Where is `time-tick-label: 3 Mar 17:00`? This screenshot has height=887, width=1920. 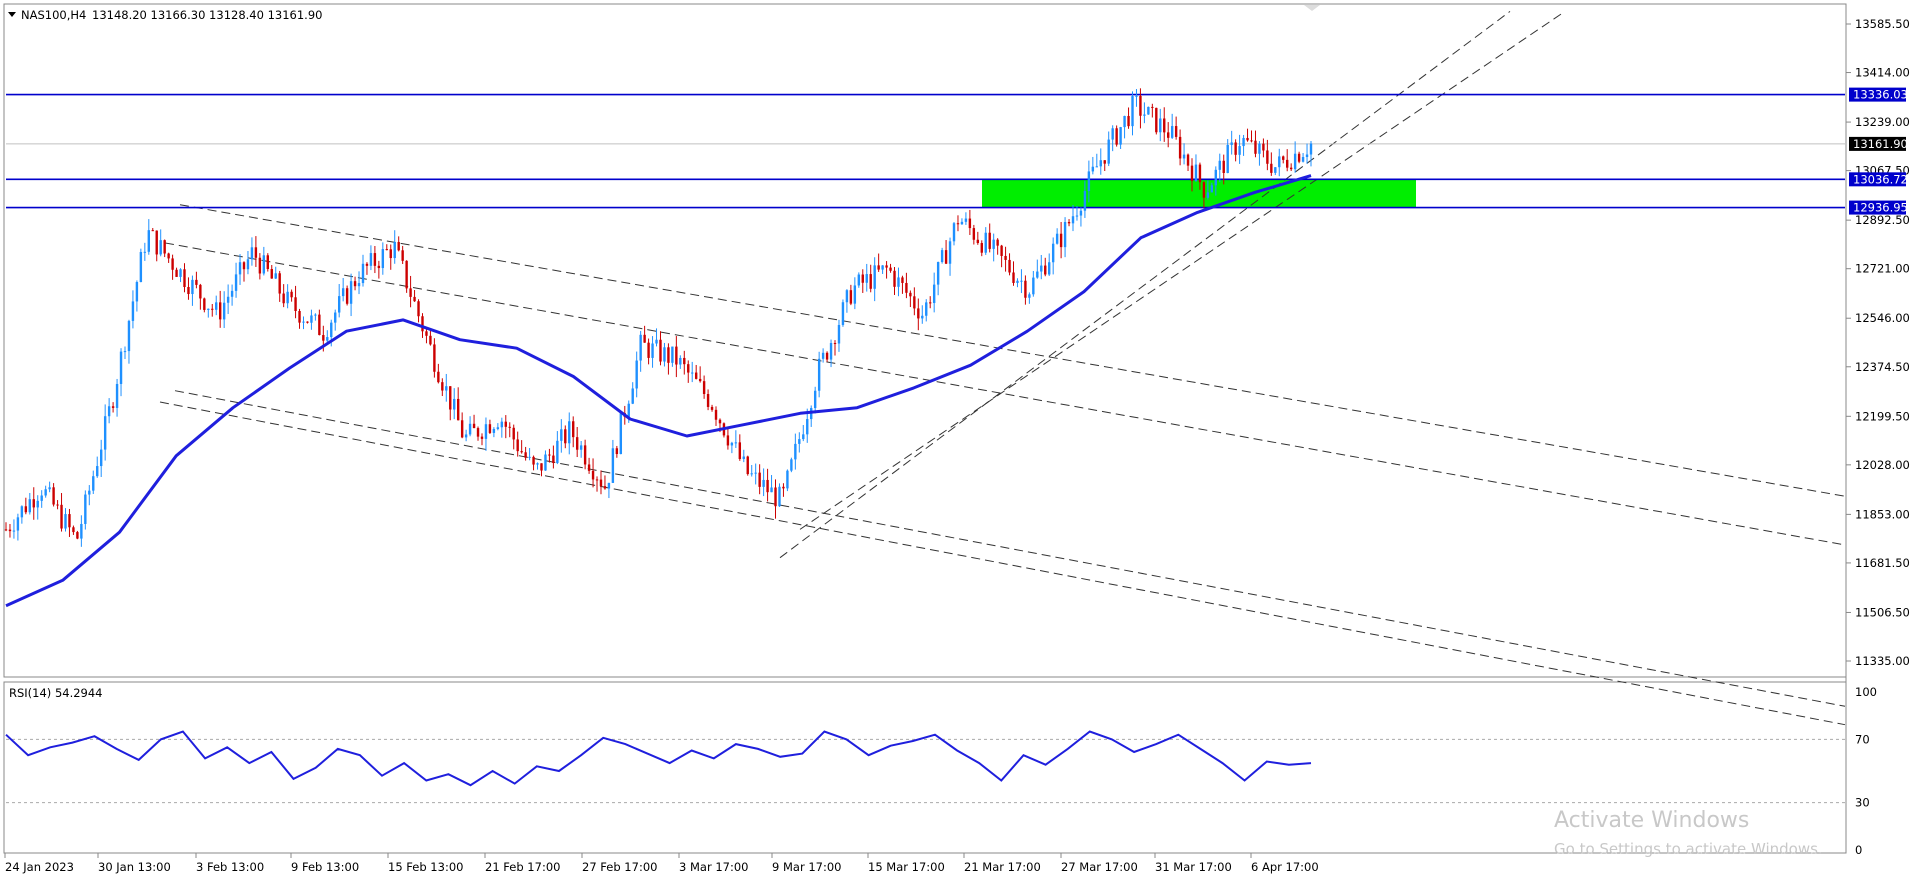 time-tick-label: 3 Mar 17:00 is located at coordinates (713, 867).